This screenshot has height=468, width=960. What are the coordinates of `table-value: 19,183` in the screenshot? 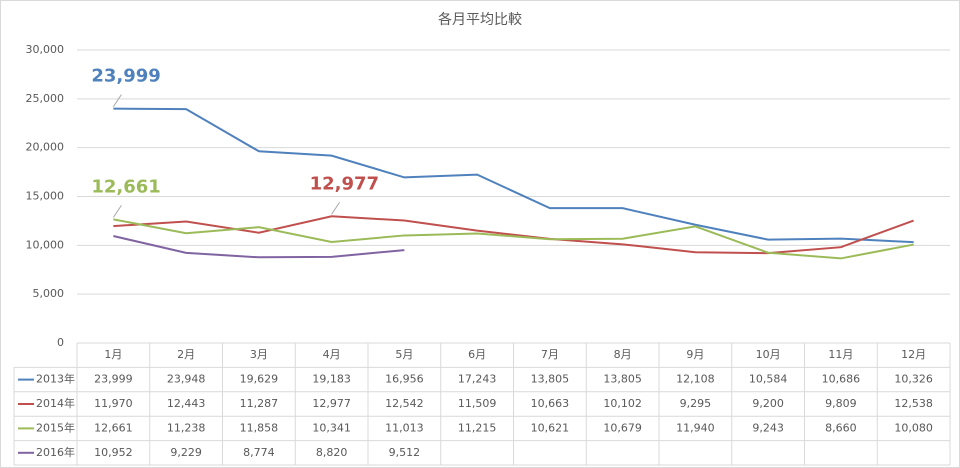 It's located at (331, 379).